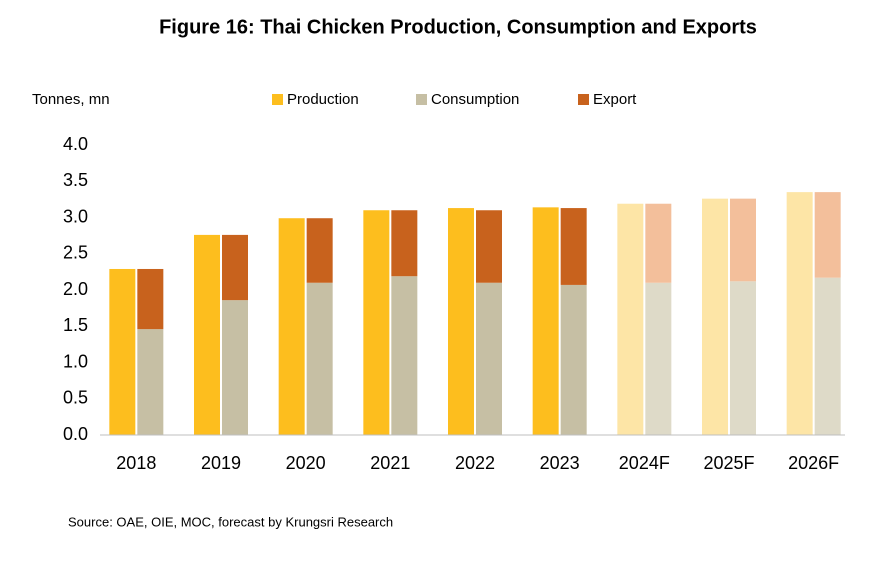  I want to click on legend-label: Production, so click(323, 99).